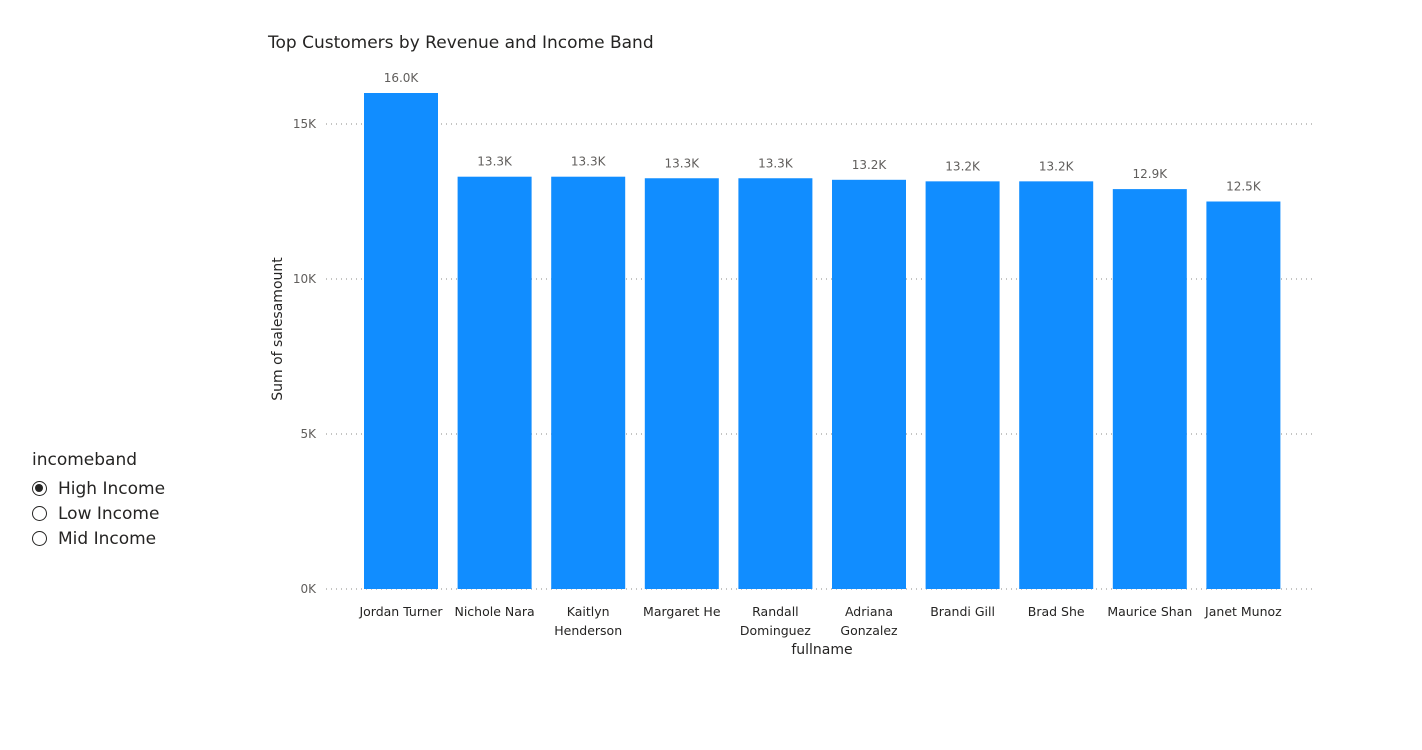  Describe the element at coordinates (775, 611) in the screenshot. I see `x-category-label-line: Randall` at that location.